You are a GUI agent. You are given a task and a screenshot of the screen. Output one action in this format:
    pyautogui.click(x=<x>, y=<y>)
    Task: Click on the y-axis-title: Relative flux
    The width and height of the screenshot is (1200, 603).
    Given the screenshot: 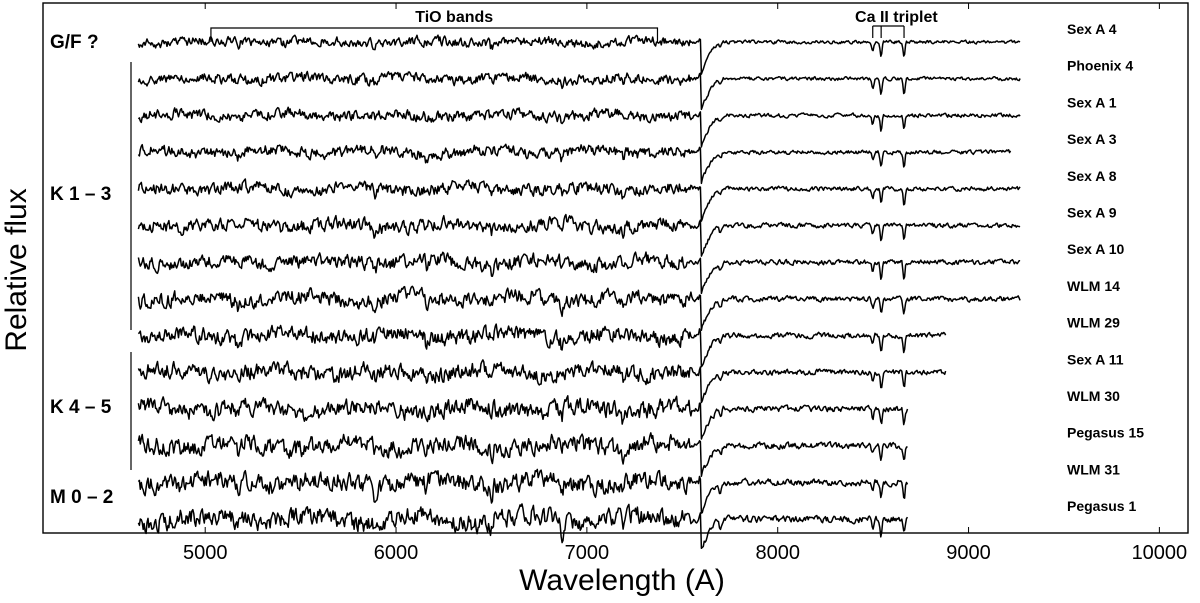 What is the action you would take?
    pyautogui.click(x=16, y=269)
    